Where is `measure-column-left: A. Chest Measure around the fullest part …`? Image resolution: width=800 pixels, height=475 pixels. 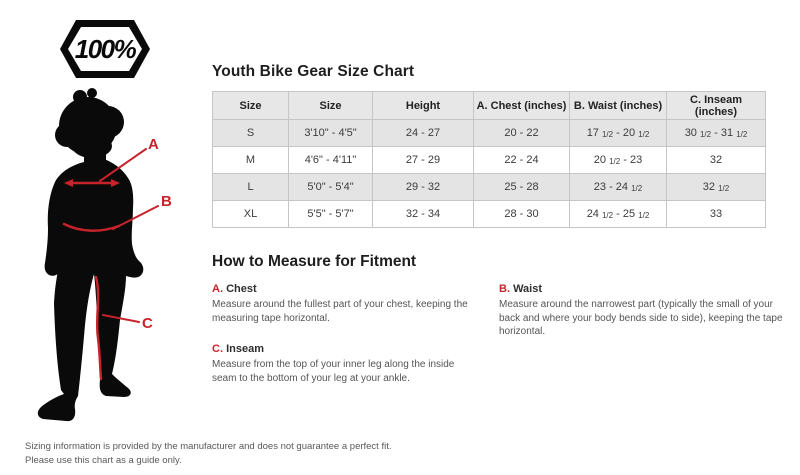
measure-column-left: A. Chest Measure around the fullest part … is located at coordinates (344, 334).